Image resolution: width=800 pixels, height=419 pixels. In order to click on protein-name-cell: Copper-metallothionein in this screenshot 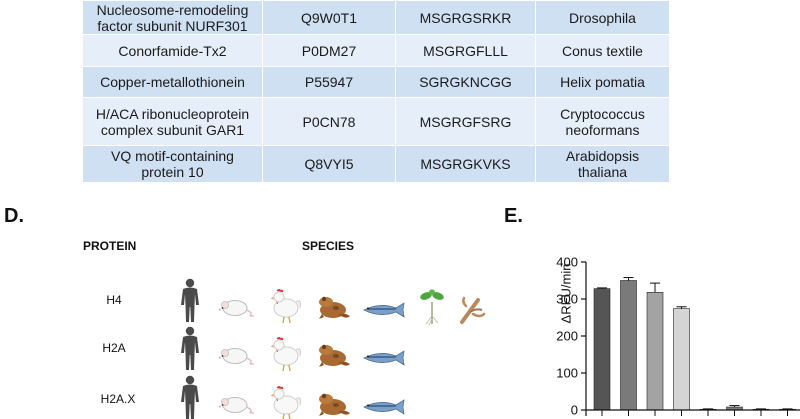, I will do `click(172, 82)`.